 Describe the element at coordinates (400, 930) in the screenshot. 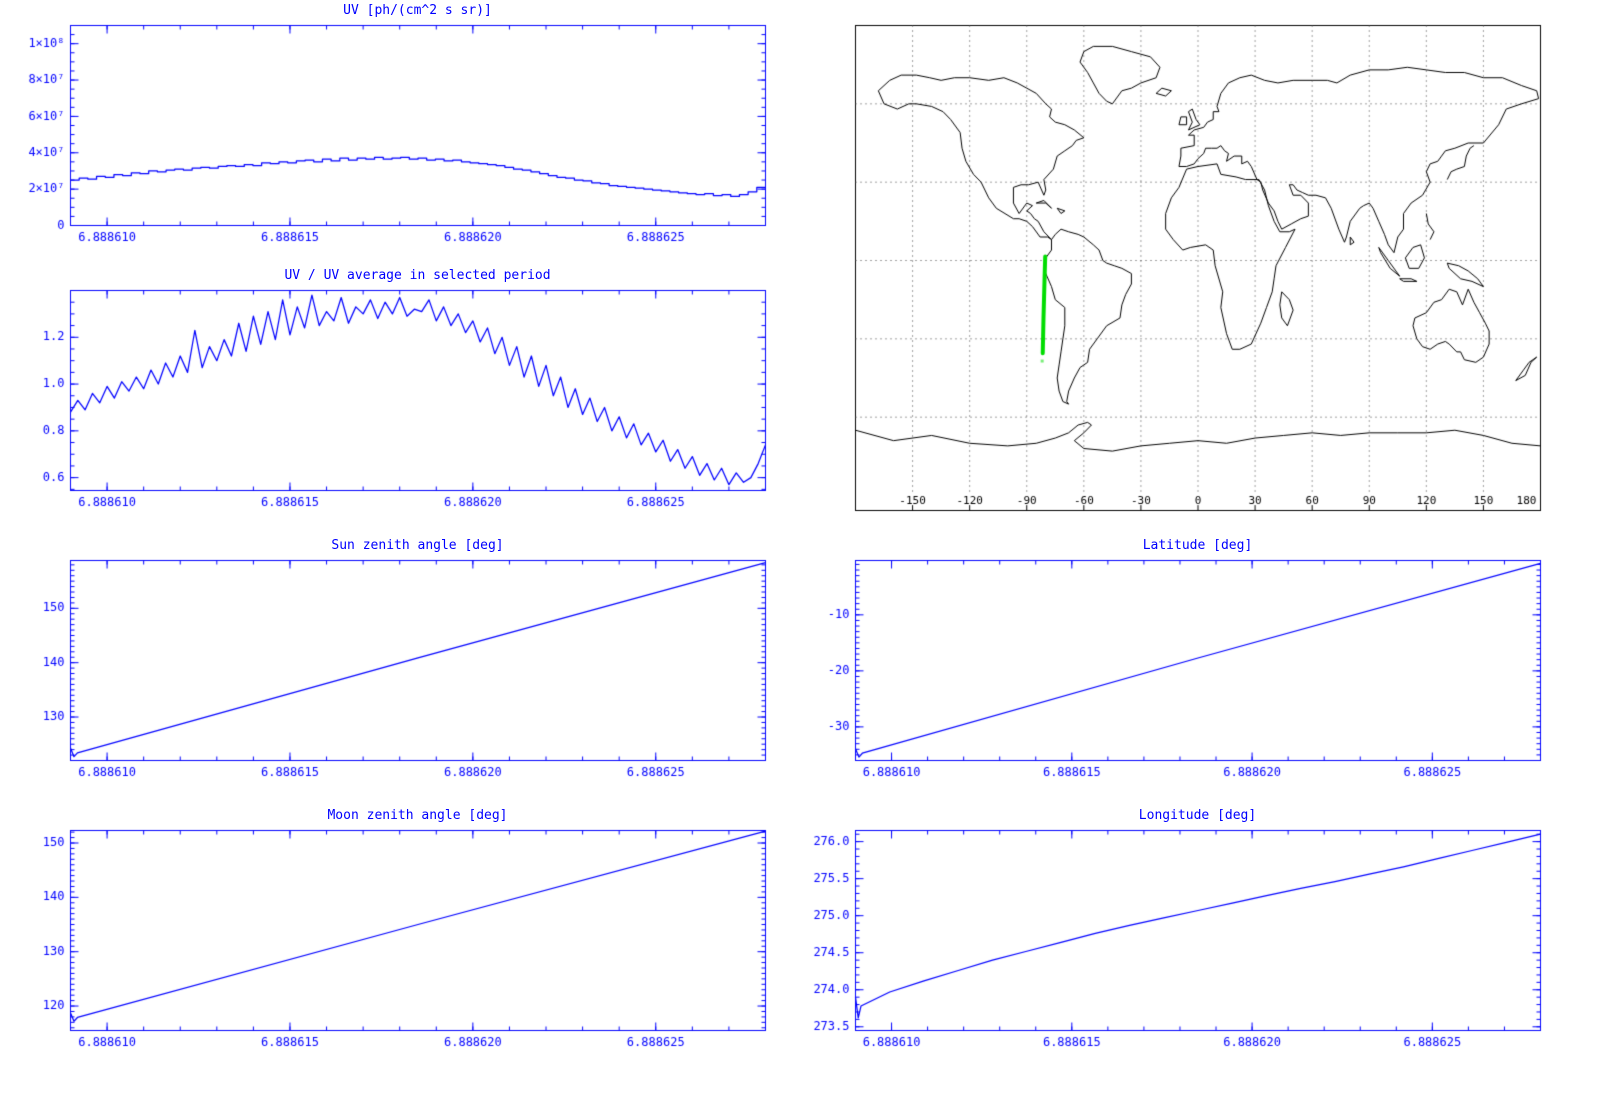

I see `moon-zenith-chart-canvas` at that location.